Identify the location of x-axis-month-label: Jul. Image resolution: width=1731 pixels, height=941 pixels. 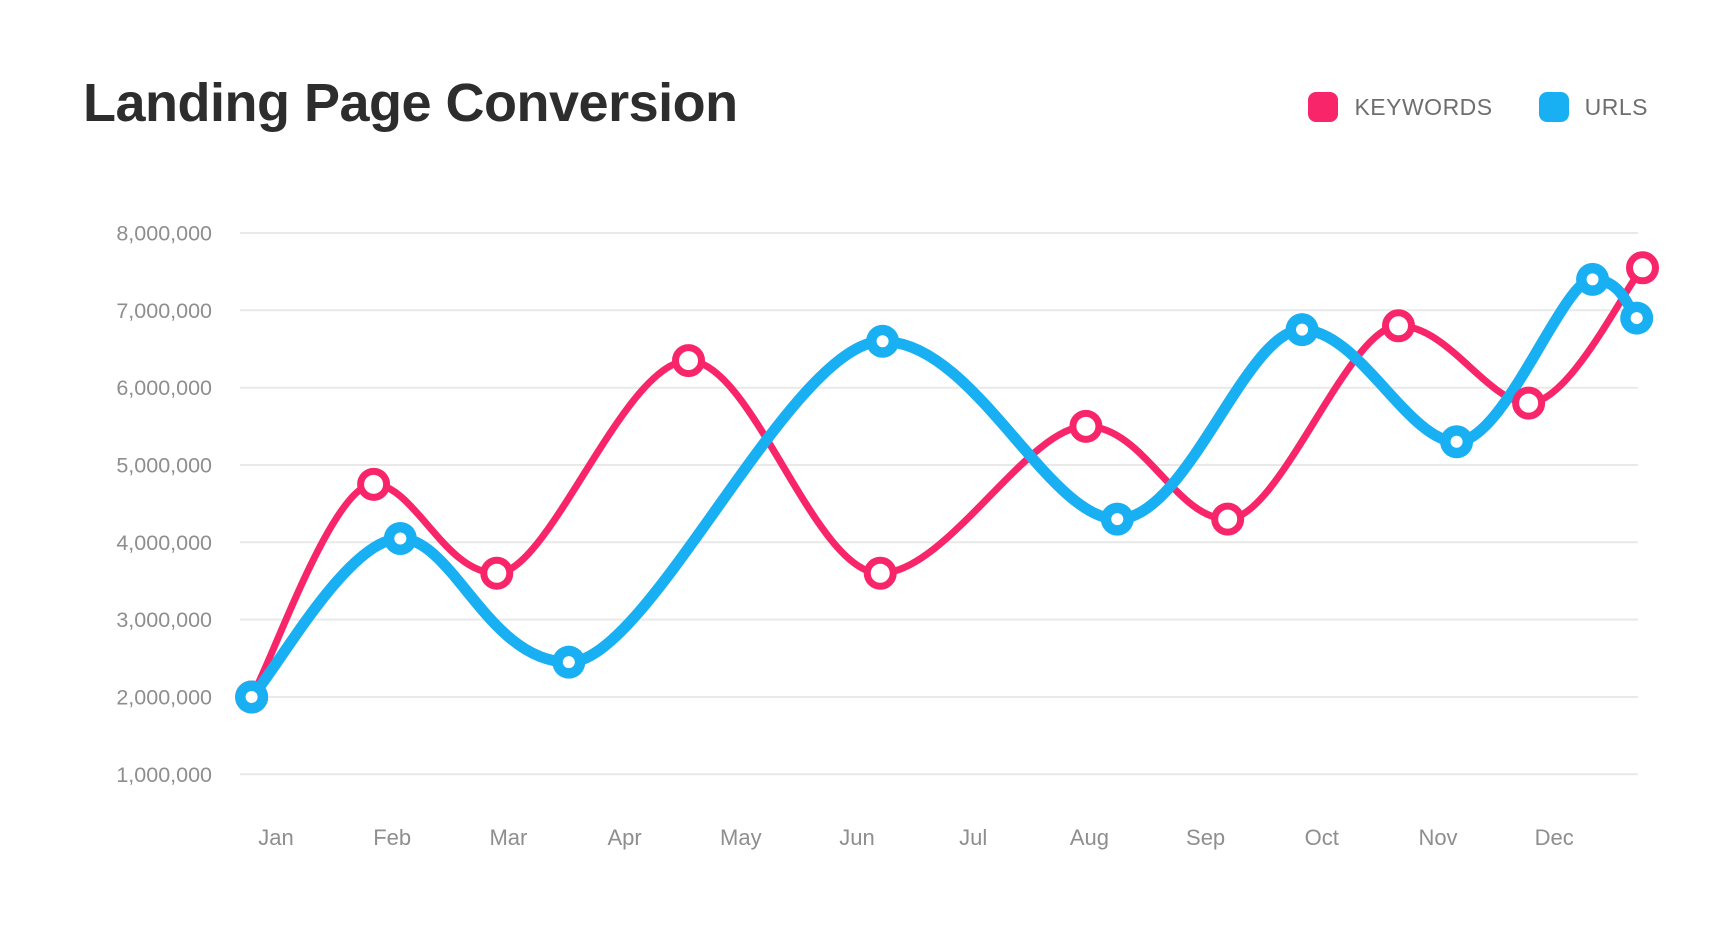
(973, 837).